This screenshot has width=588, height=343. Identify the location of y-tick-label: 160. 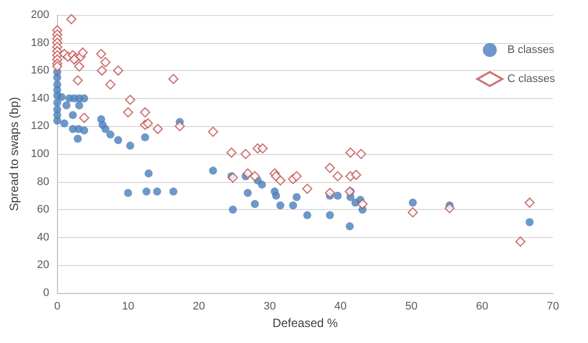
(40, 70).